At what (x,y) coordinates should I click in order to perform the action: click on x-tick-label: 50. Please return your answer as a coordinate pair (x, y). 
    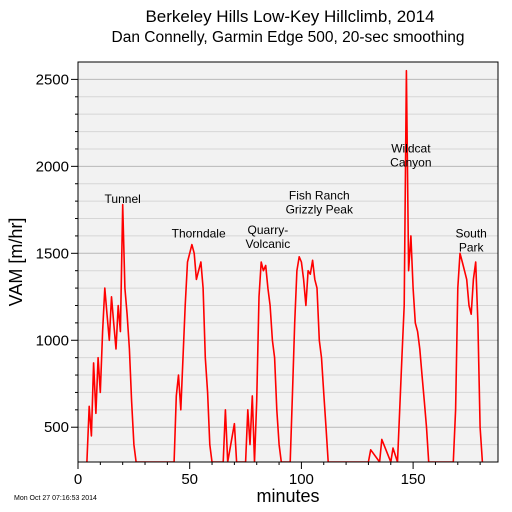
    Looking at the image, I should click on (189, 479).